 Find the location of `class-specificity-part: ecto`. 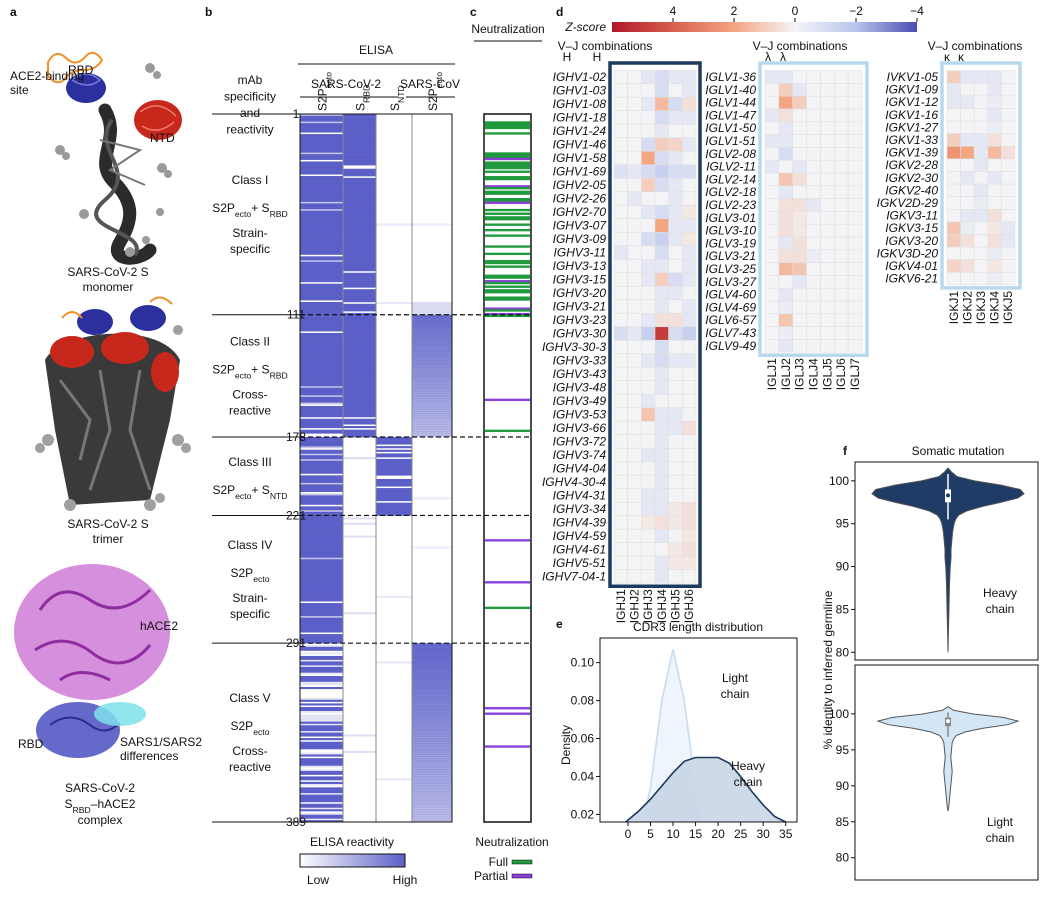

class-specificity-part: ecto is located at coordinates (261, 732).